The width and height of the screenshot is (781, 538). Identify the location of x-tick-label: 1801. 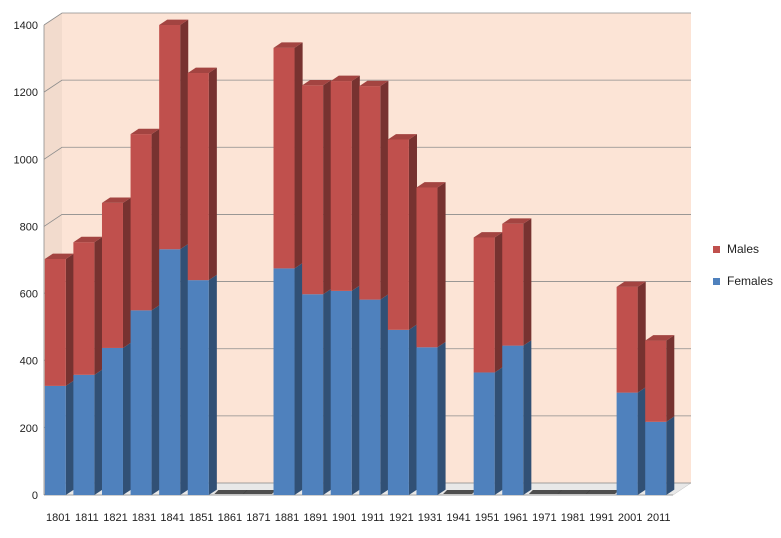
(58, 518).